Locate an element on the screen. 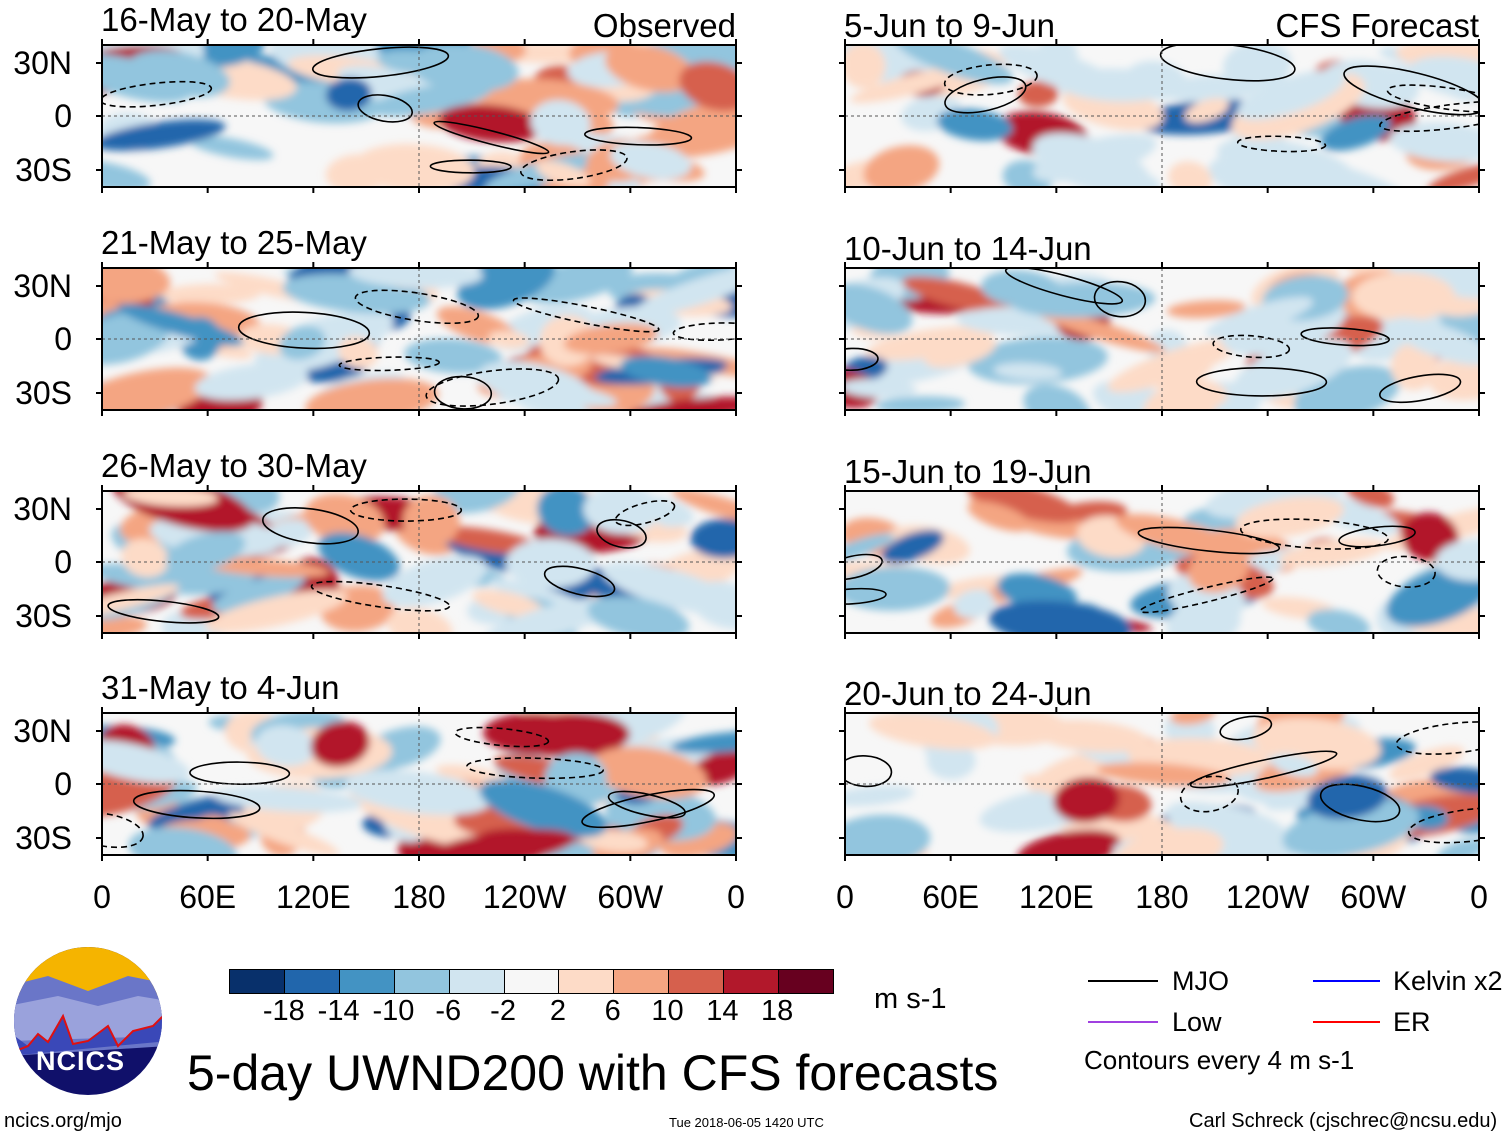 The image size is (1510, 1137). panel-source-tag: CFS Forecast is located at coordinates (1377, 25).